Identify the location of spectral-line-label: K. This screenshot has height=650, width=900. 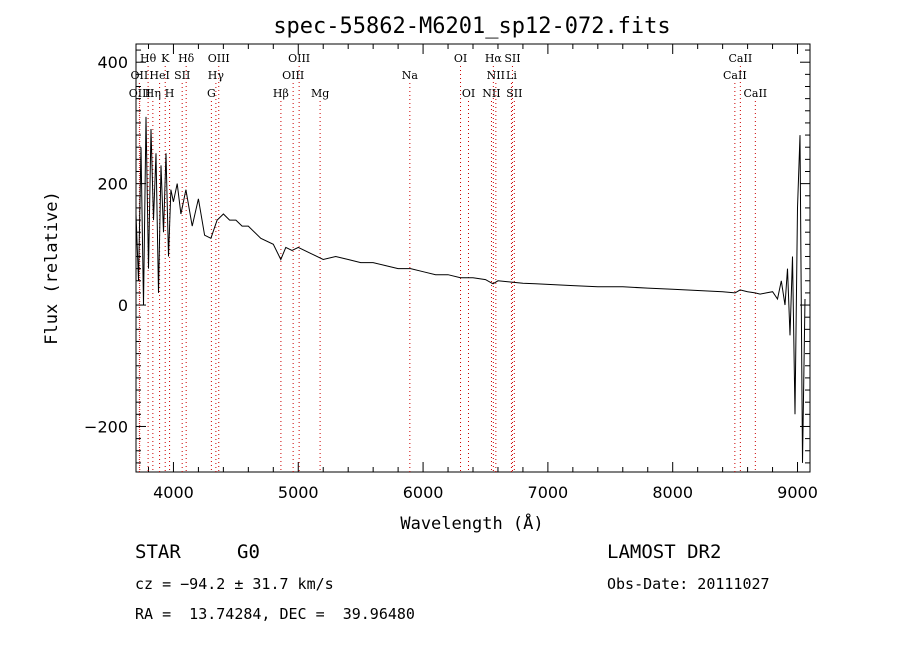
(165, 58).